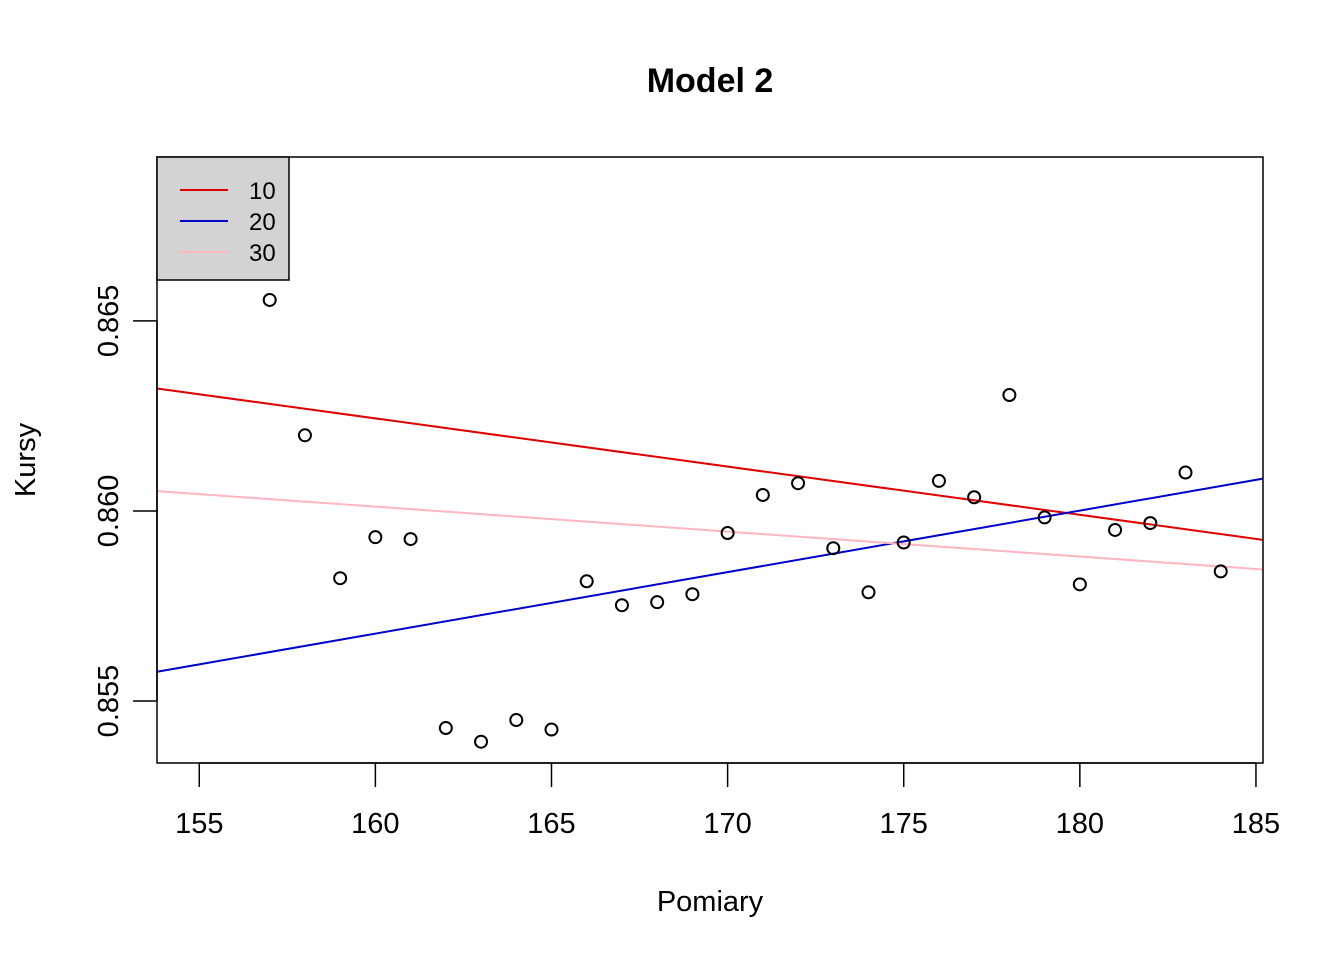 This screenshot has width=1344, height=960. Describe the element at coordinates (904, 824) in the screenshot. I see `x-tick-label: 175` at that location.